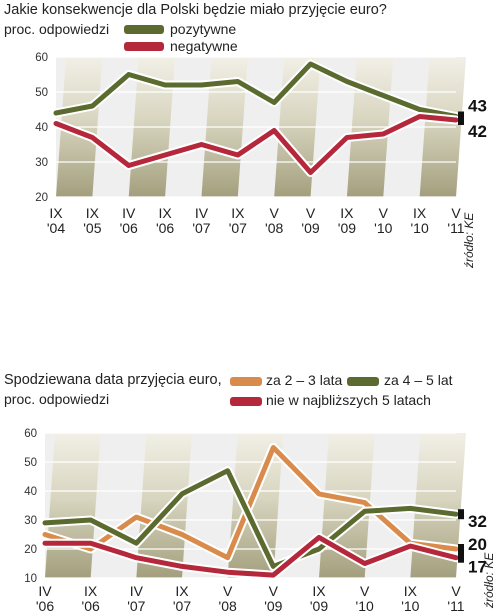 The width and height of the screenshot is (499, 612). What do you see at coordinates (30, 463) in the screenshot?
I see `chart-2-ytick-label: 50` at bounding box center [30, 463].